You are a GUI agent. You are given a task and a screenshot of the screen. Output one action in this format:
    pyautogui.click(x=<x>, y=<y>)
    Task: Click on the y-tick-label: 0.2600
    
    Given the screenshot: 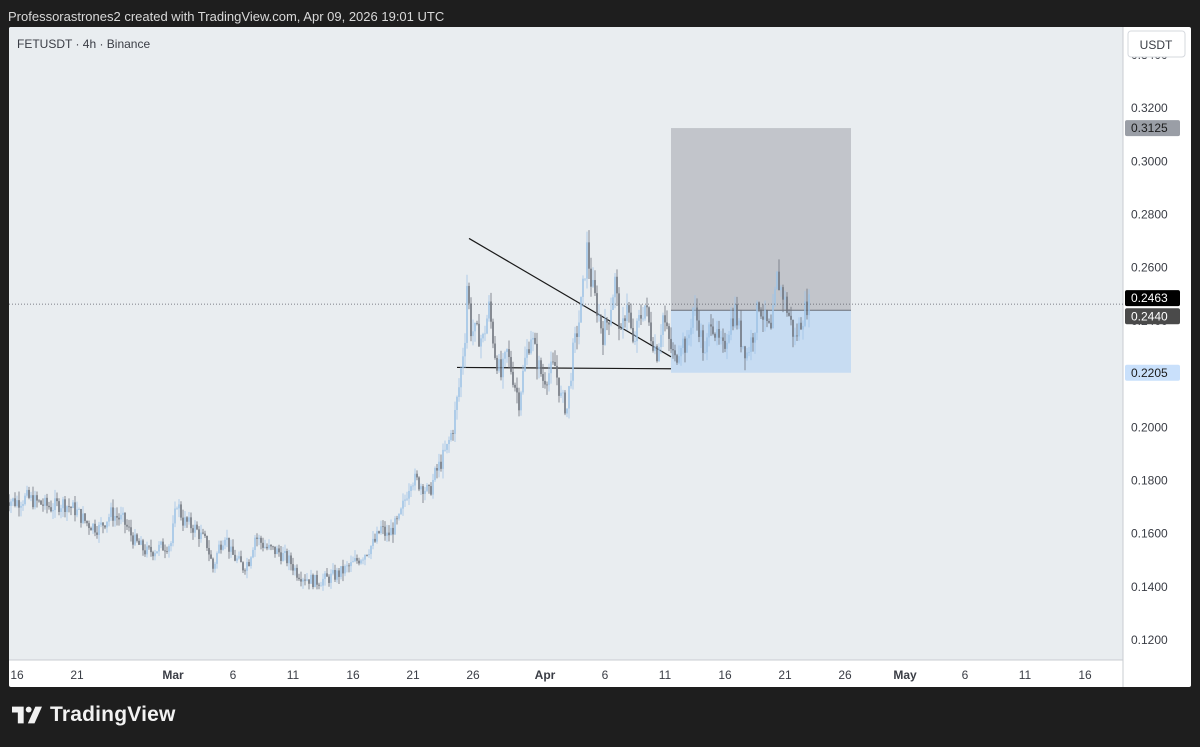 What is the action you would take?
    pyautogui.click(x=1149, y=268)
    